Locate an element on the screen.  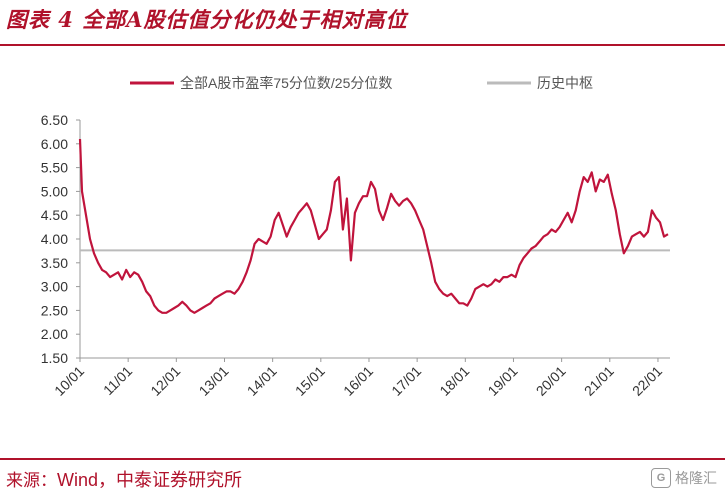
x-tick-label: 15/01 is located at coordinates (310, 381).